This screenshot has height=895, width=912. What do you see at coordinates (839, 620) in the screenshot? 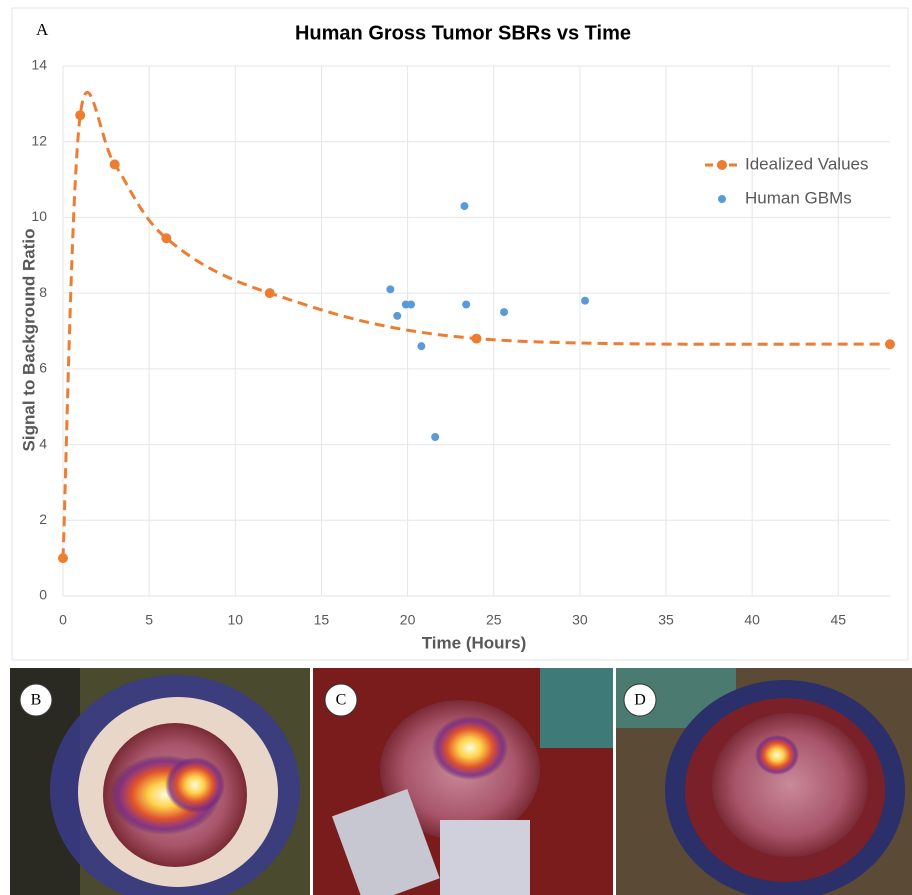
I see `x-tick-label: 45` at bounding box center [839, 620].